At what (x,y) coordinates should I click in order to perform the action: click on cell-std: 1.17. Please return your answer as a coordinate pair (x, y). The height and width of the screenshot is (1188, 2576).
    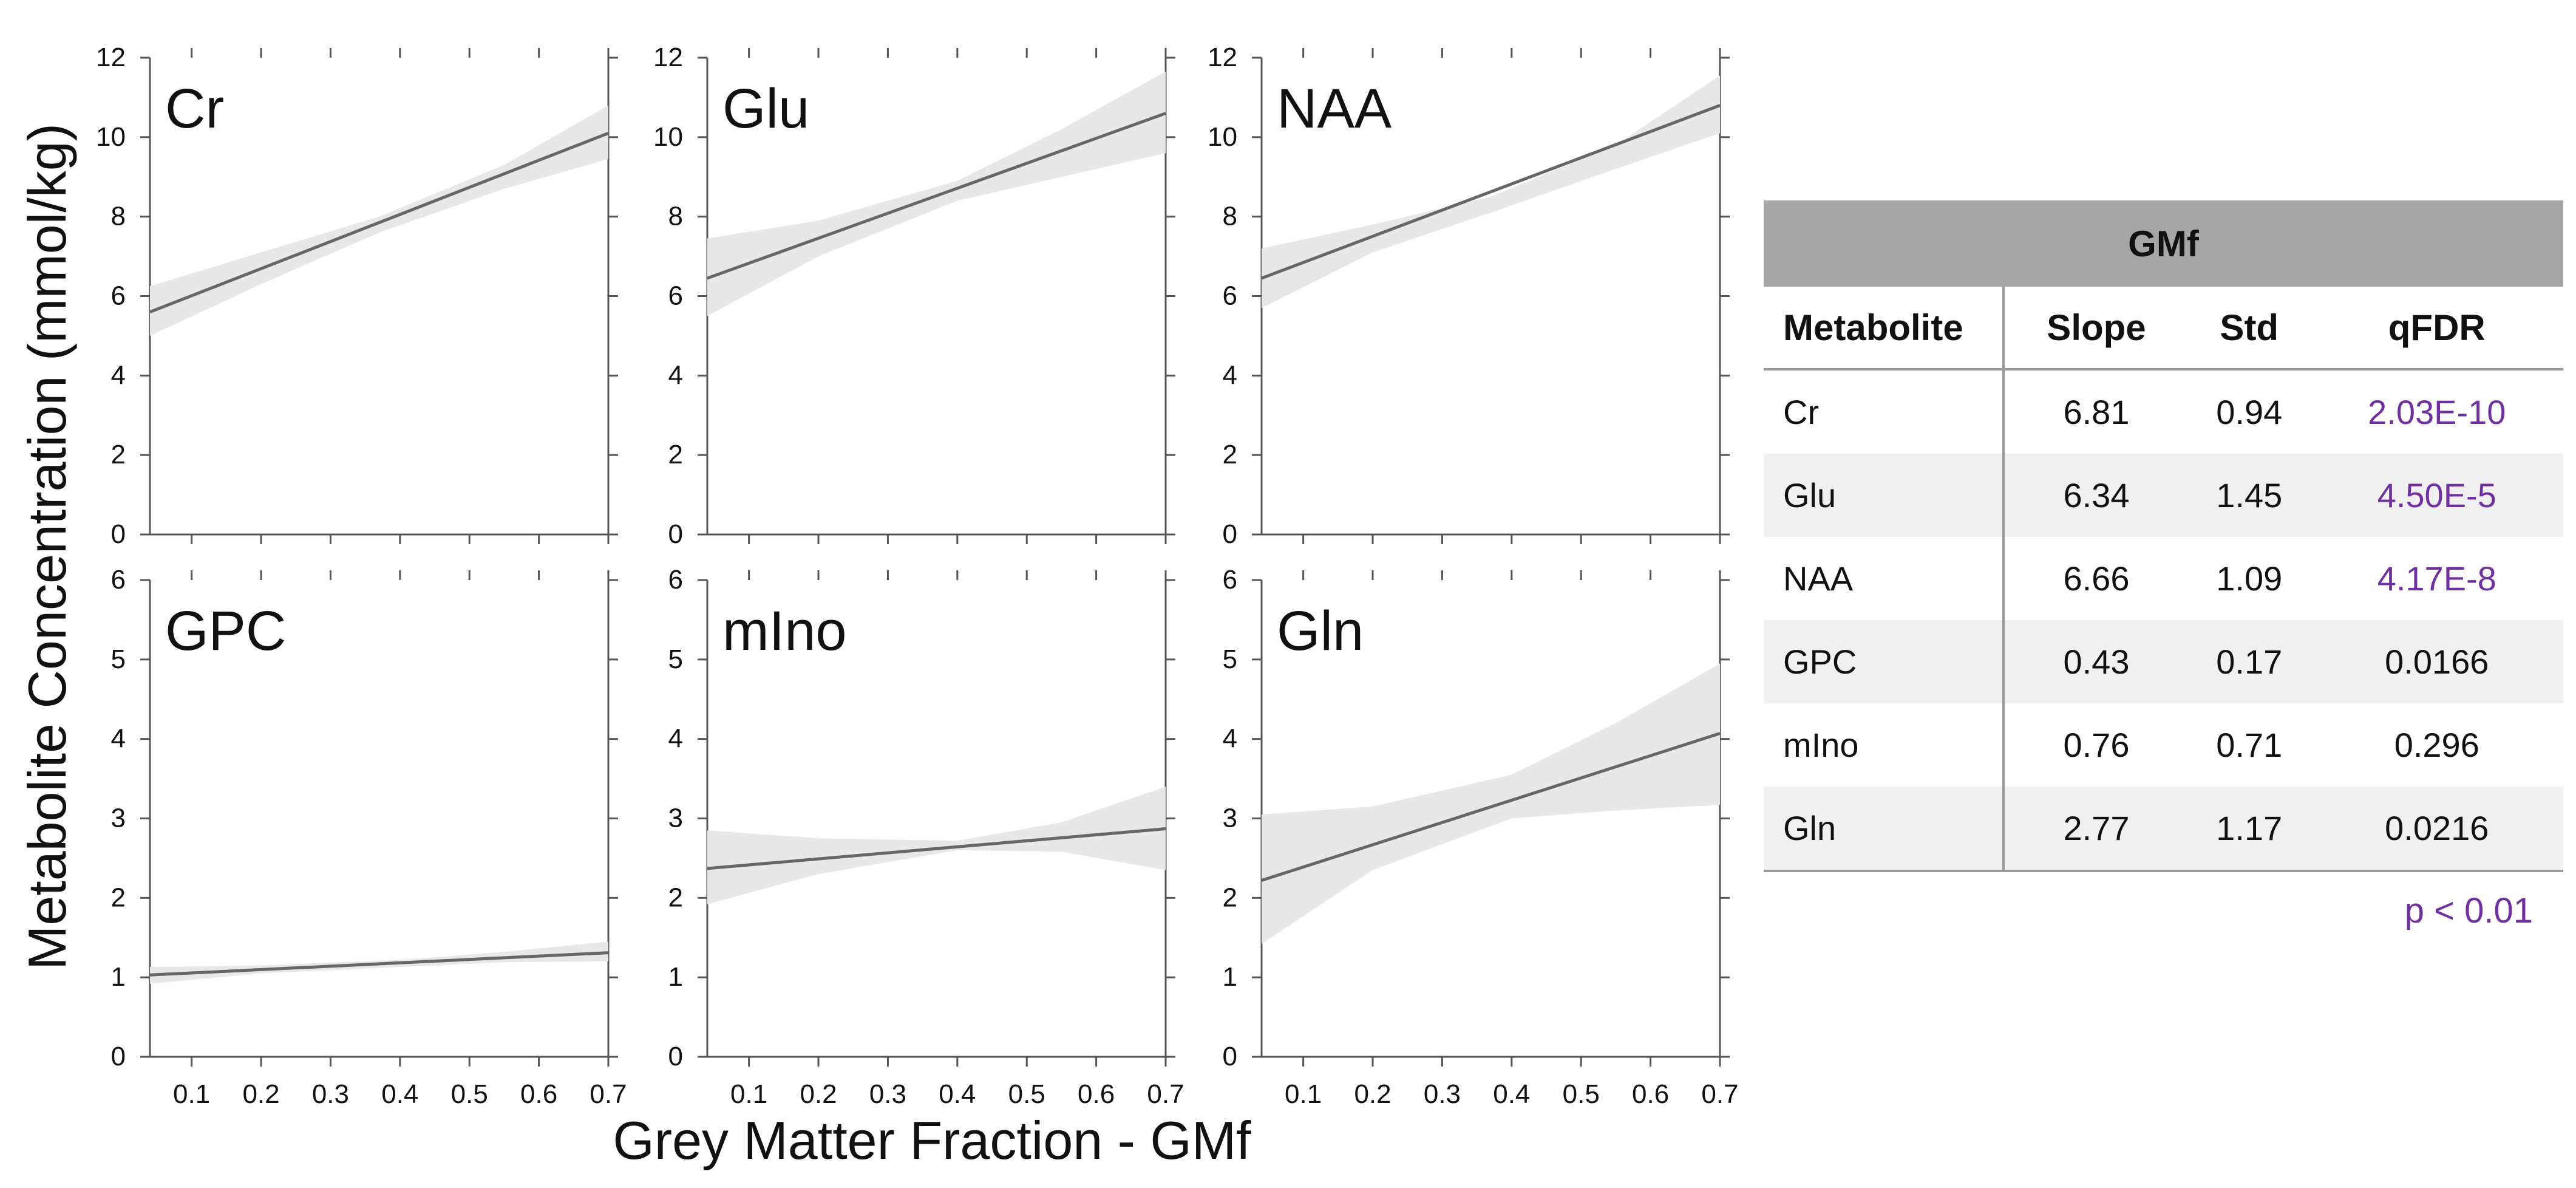
    Looking at the image, I should click on (2249, 830).